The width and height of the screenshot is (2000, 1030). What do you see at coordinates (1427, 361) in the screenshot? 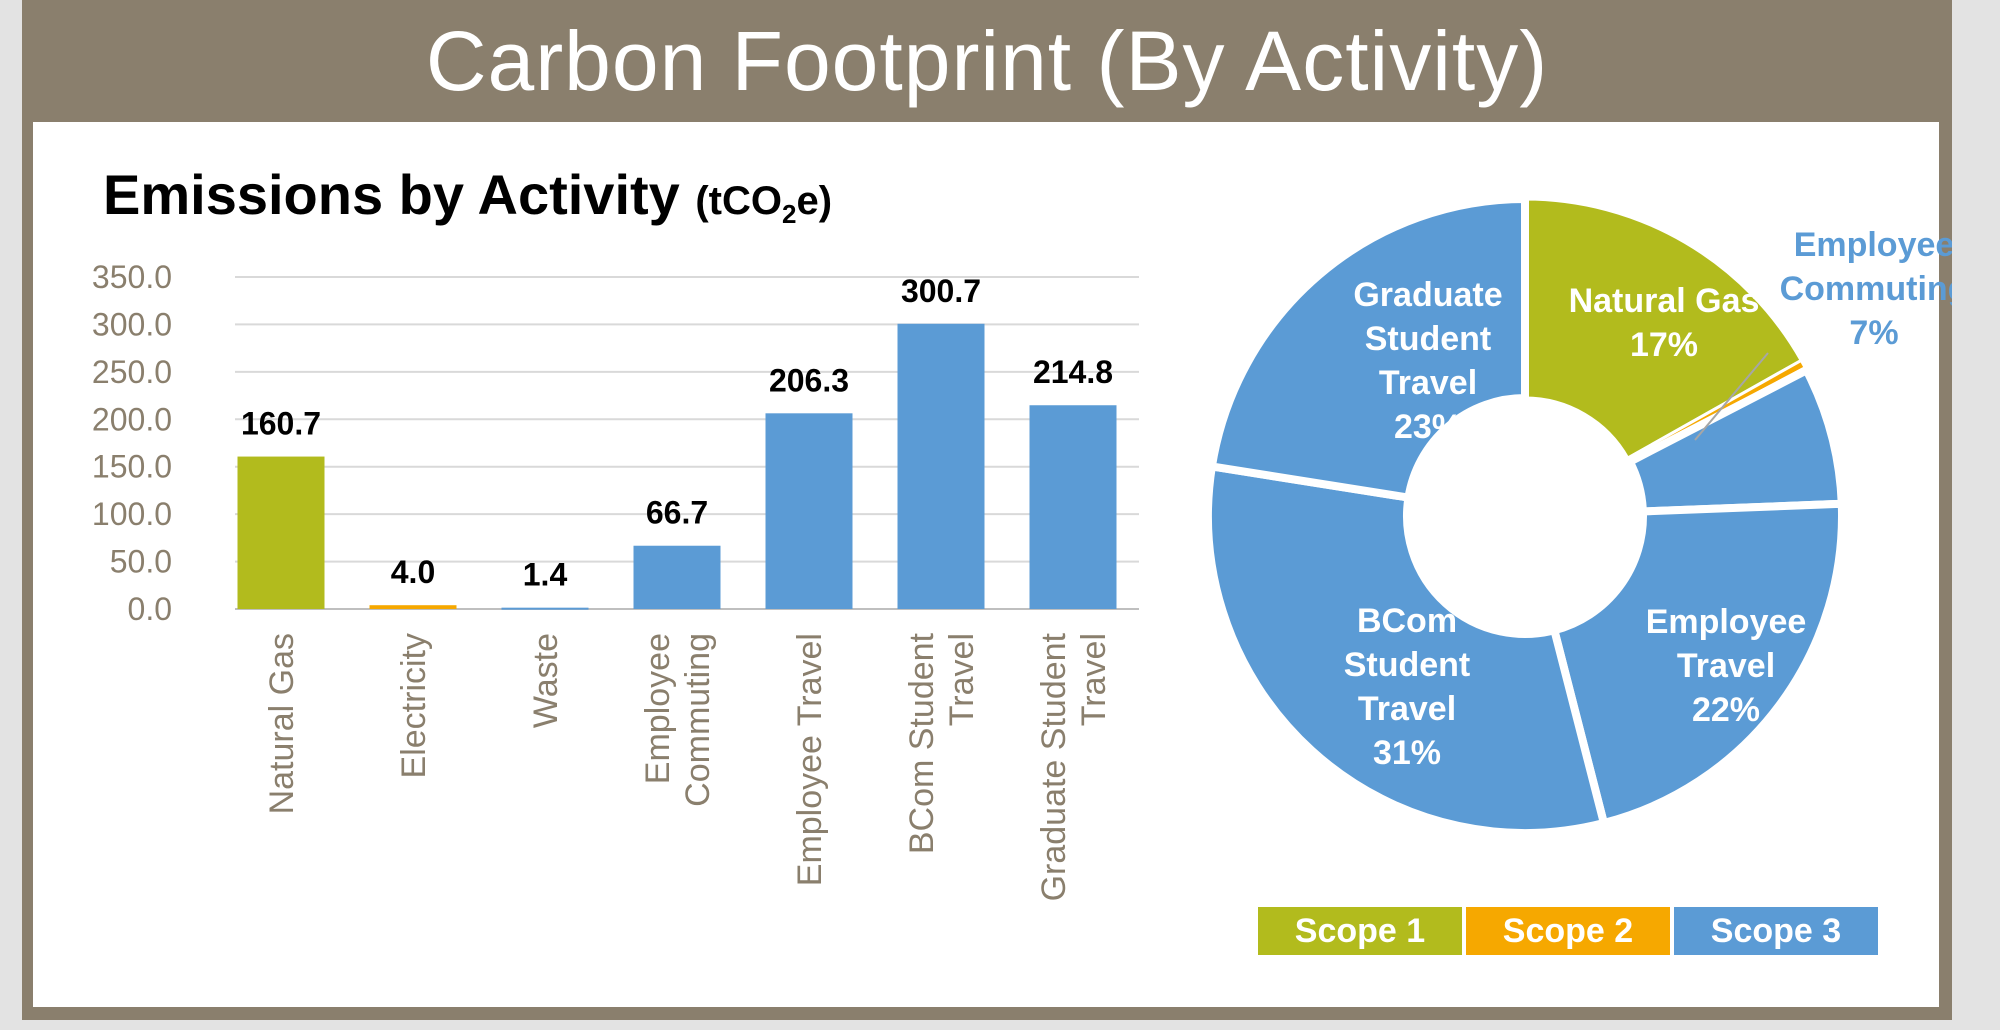
I see `pie-label: Graduate Student Travel 23%` at bounding box center [1427, 361].